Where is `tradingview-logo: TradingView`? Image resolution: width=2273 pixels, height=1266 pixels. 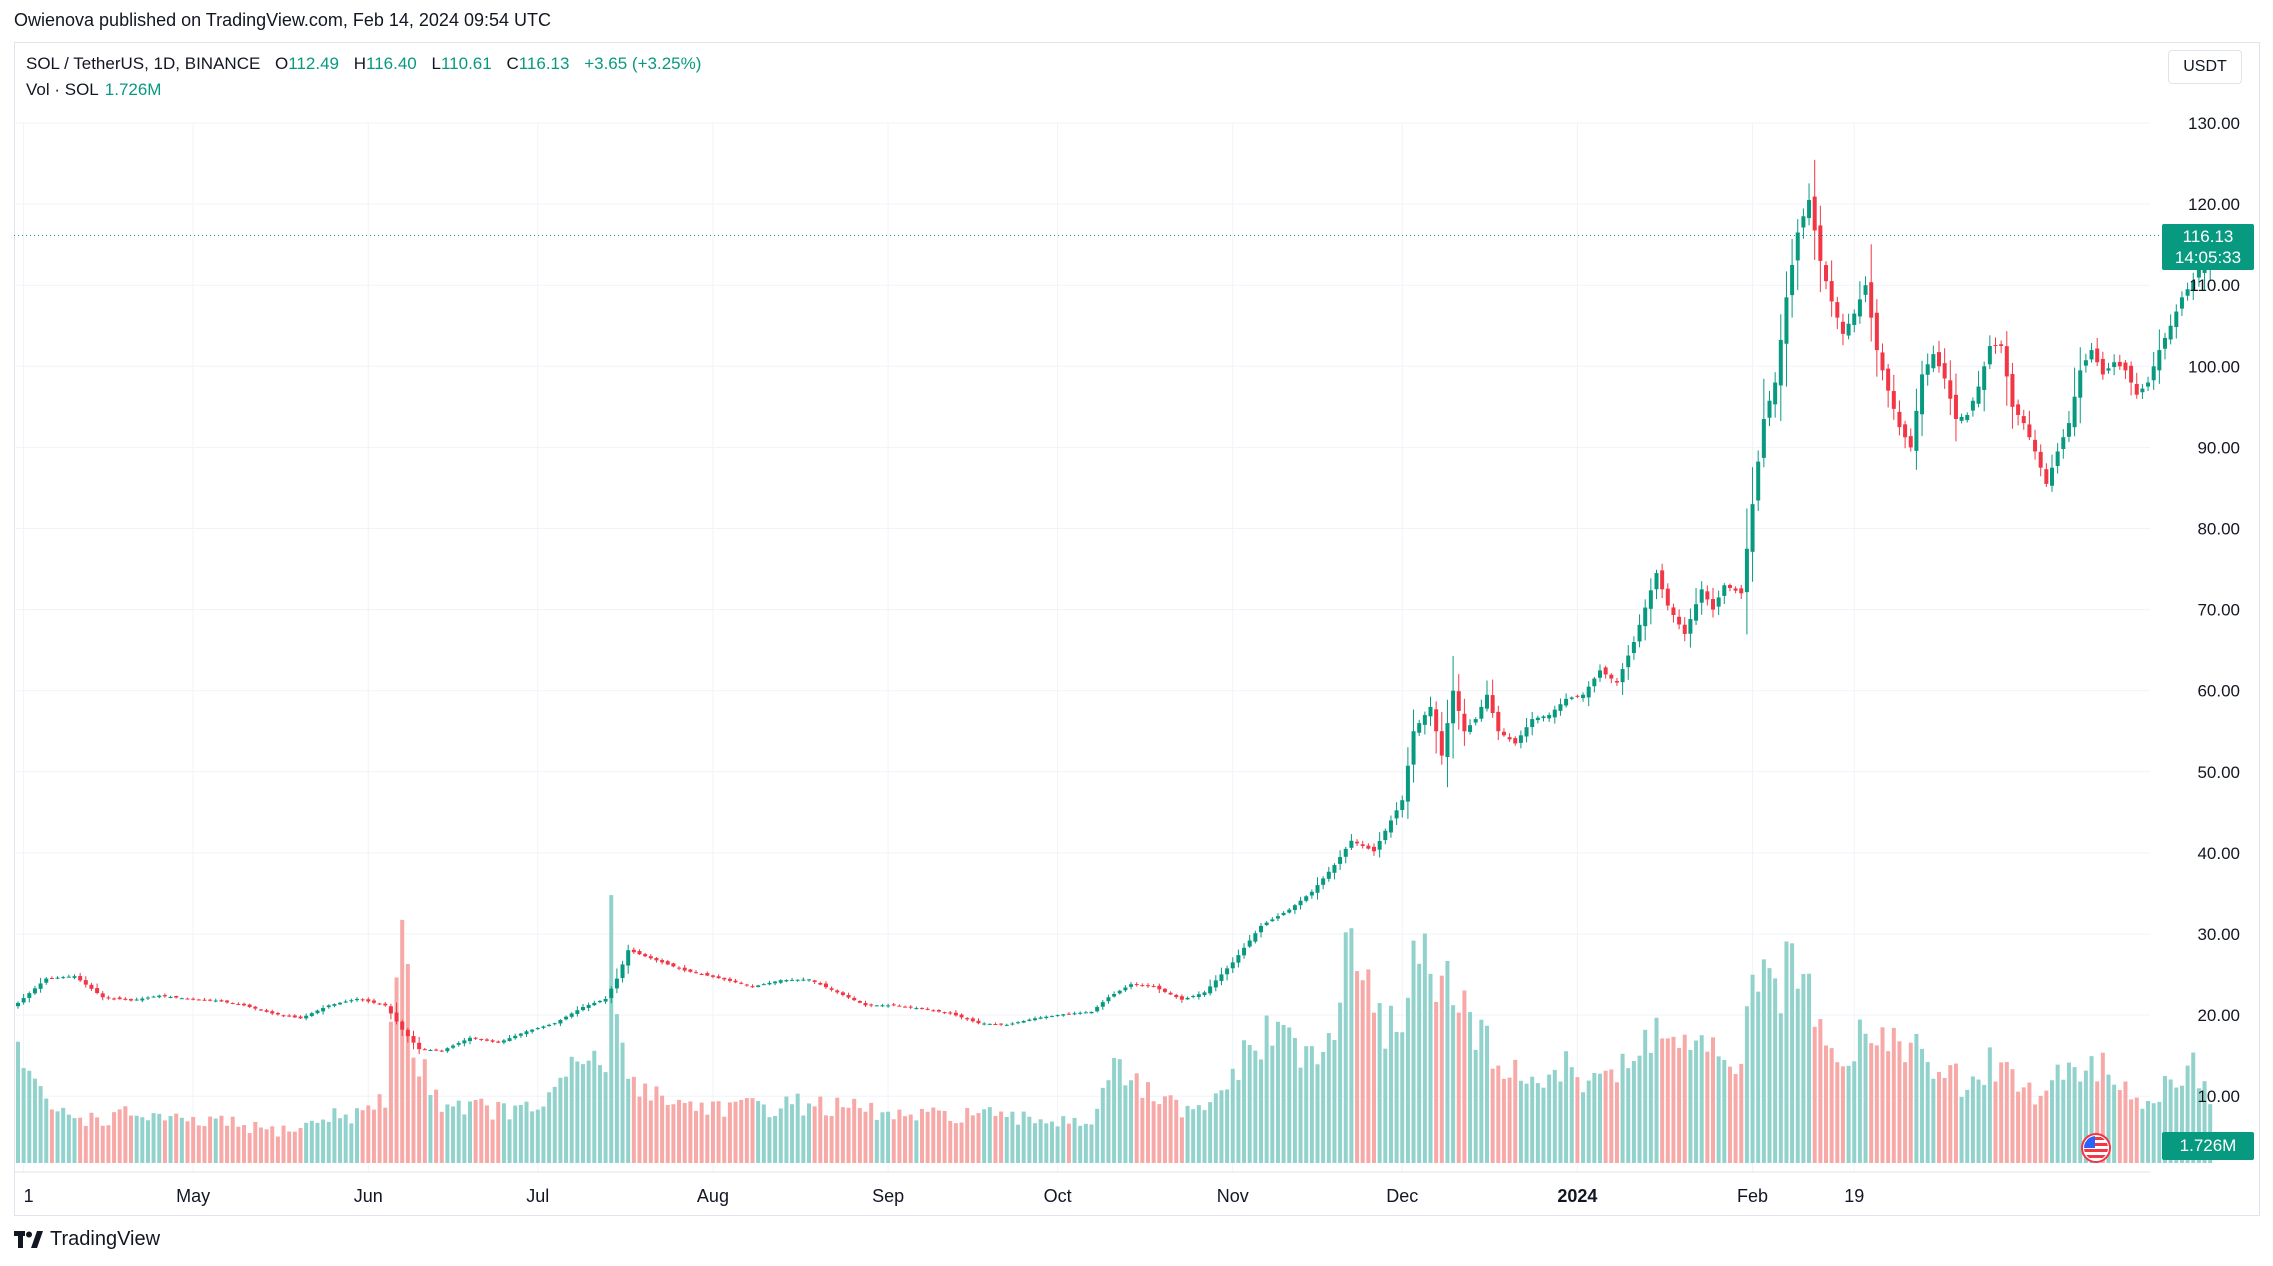
tradingview-logo: TradingView is located at coordinates (87, 1239).